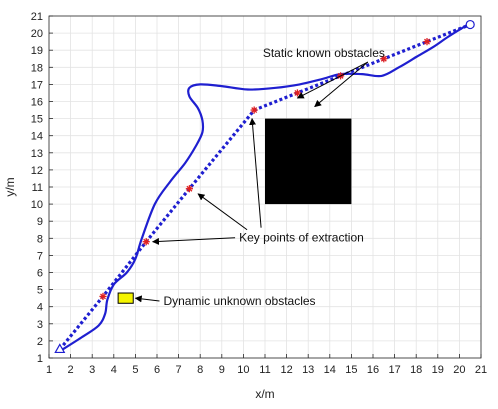 The width and height of the screenshot is (498, 409). I want to click on x-tick-label: 9, so click(222, 370).